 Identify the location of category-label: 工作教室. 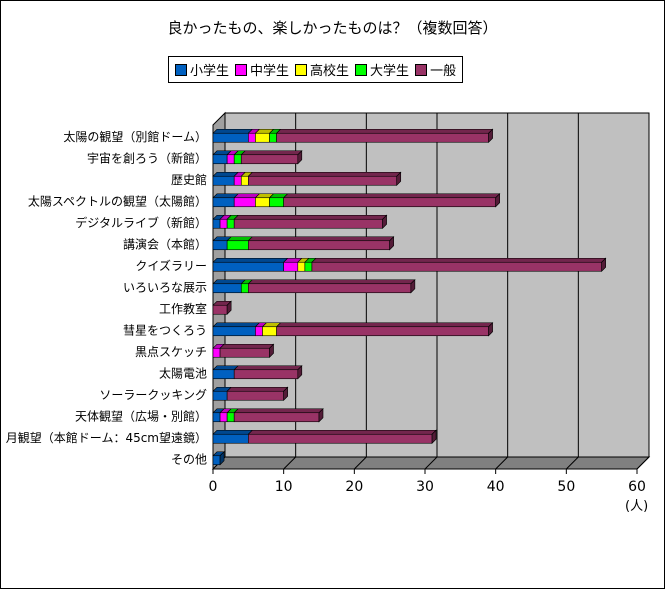
(183, 308).